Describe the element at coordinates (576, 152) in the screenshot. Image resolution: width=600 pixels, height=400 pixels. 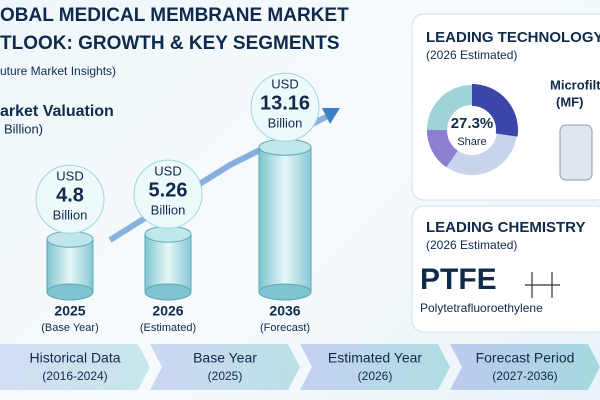
I see `filter-icon` at that location.